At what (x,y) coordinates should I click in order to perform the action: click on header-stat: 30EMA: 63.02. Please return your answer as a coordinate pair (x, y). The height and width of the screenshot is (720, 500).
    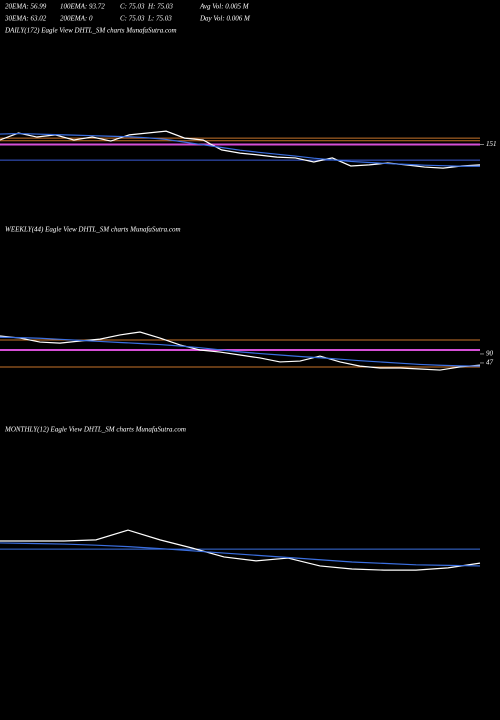
    Looking at the image, I should click on (25, 19).